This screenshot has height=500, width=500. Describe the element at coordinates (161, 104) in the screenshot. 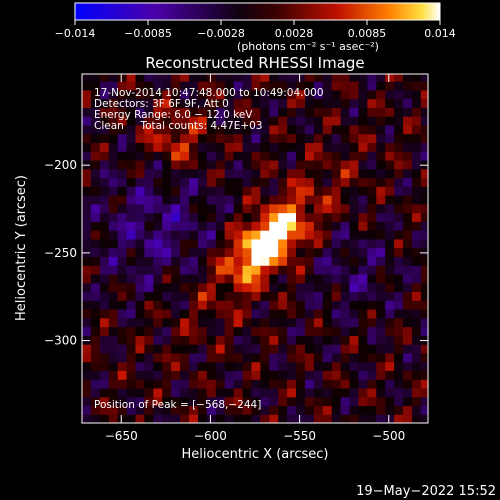

I see `info-detectors: Detectors: 3F 6F 9F, Att 0` at that location.